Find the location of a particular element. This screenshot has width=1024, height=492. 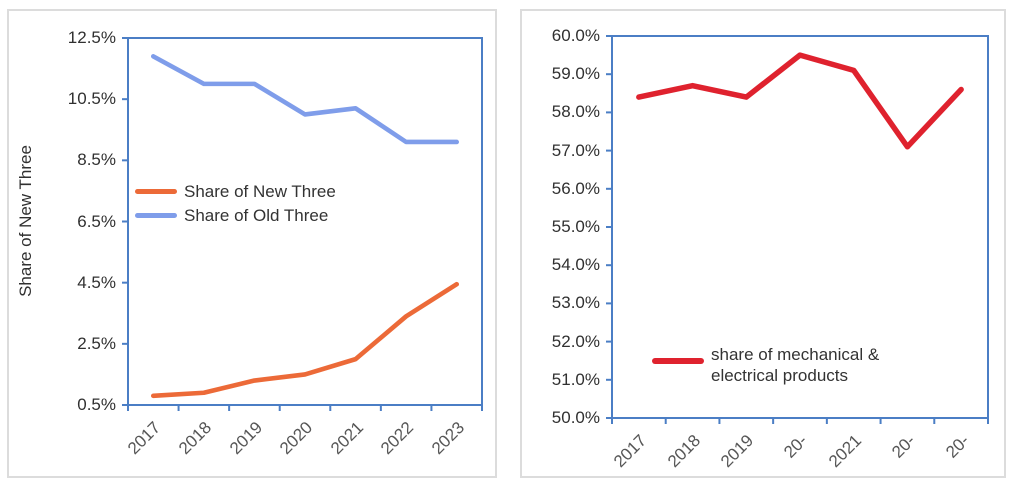

y-tick-label: 12.5% is located at coordinates (91, 37).